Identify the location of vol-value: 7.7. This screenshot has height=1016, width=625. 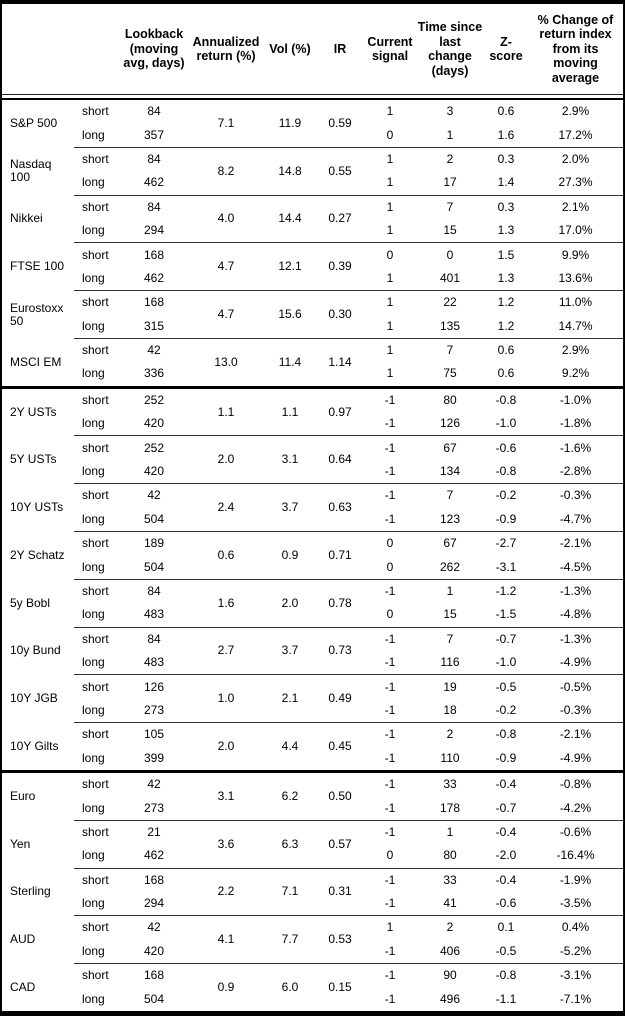
(290, 939).